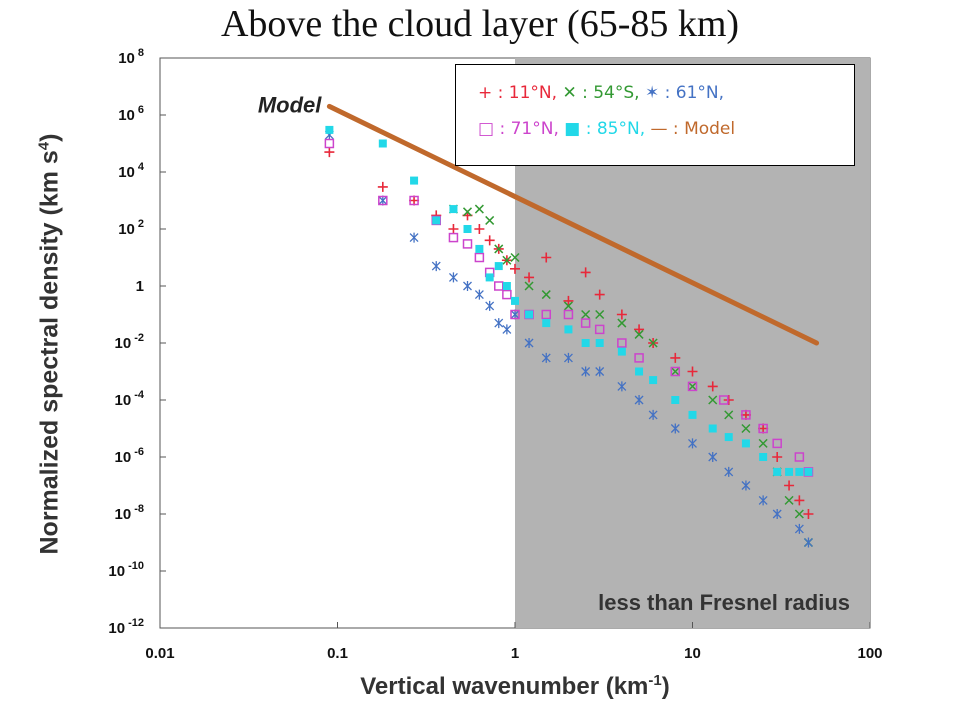 This screenshot has width=960, height=720. What do you see at coordinates (692, 653) in the screenshot?
I see `x-tick-label: 10` at bounding box center [692, 653].